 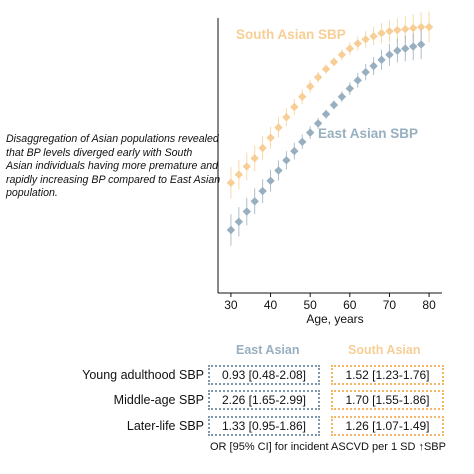 What do you see at coordinates (429, 305) in the screenshot?
I see `x-tick-label-80: 80` at bounding box center [429, 305].